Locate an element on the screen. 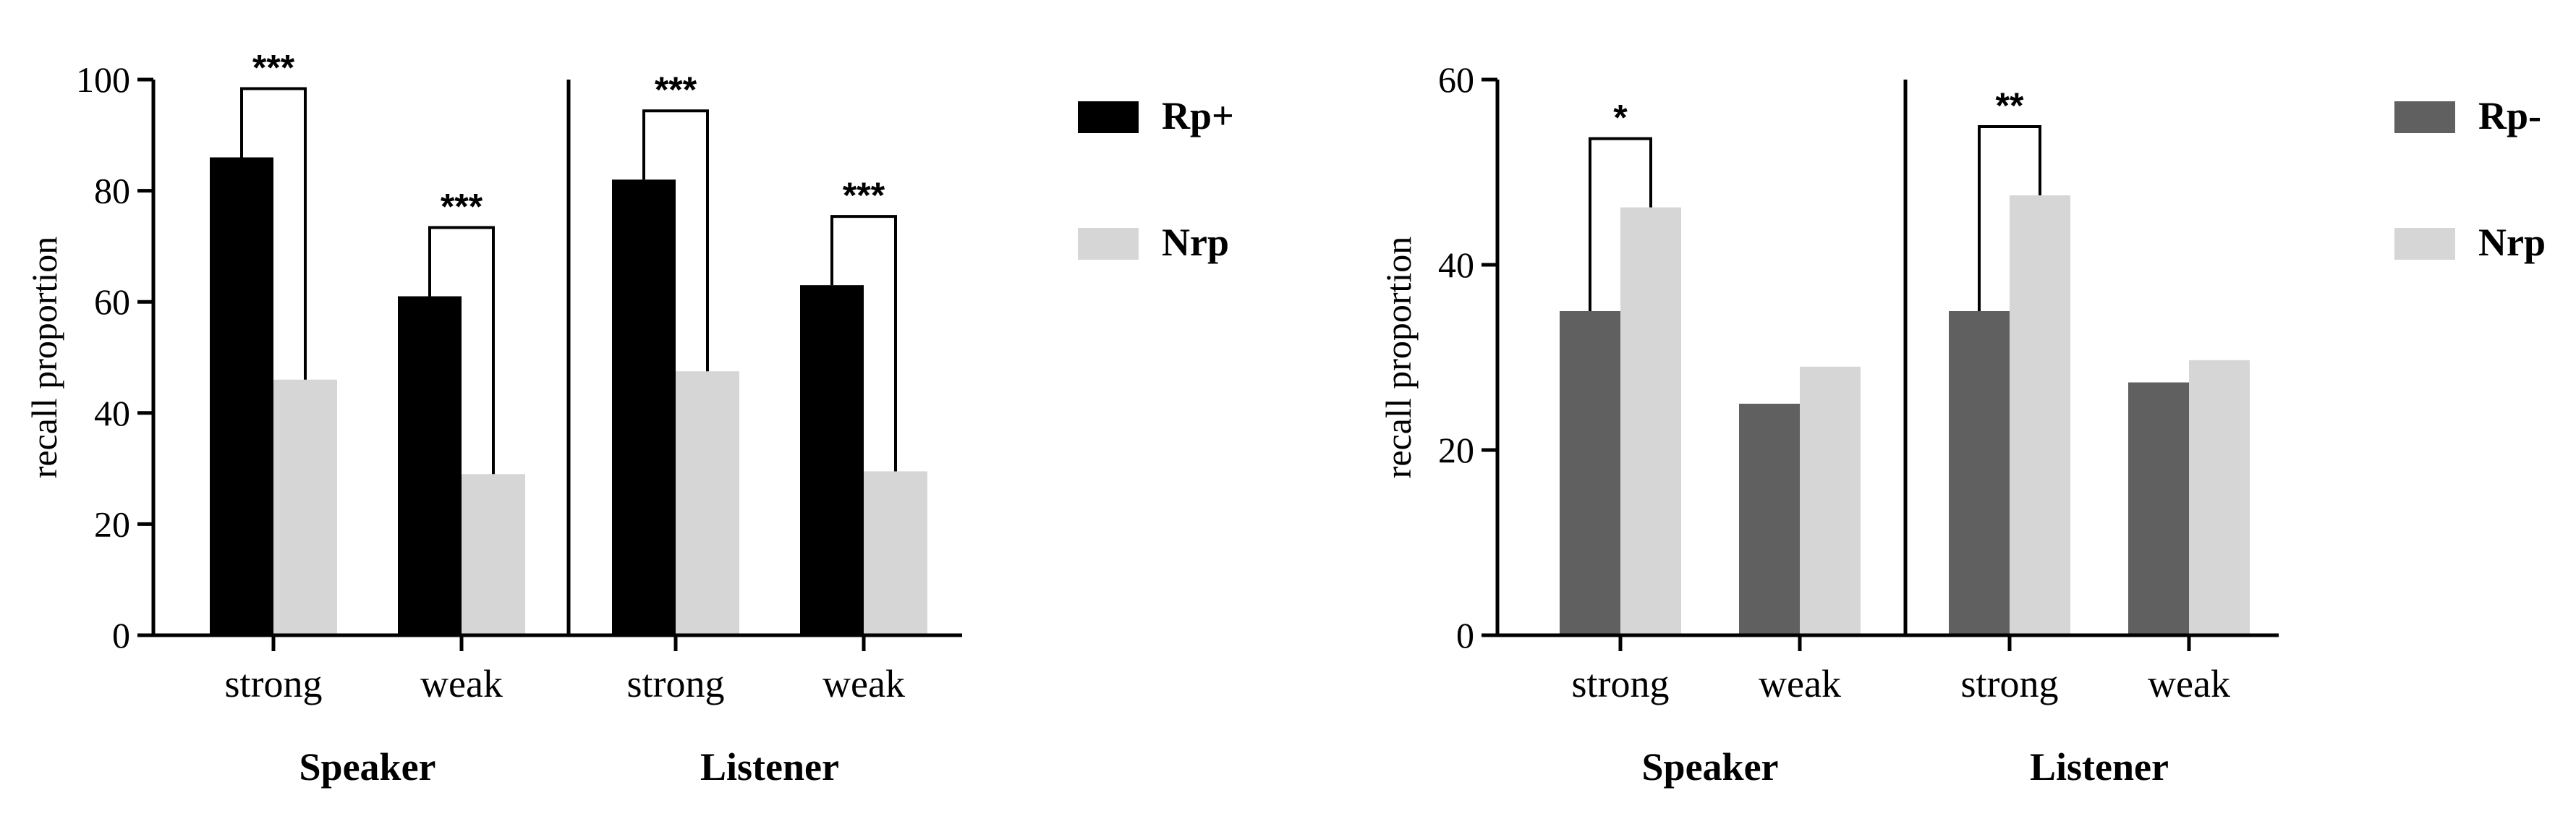 The image size is (2576, 819). significance-label-0: * is located at coordinates (1620, 118).